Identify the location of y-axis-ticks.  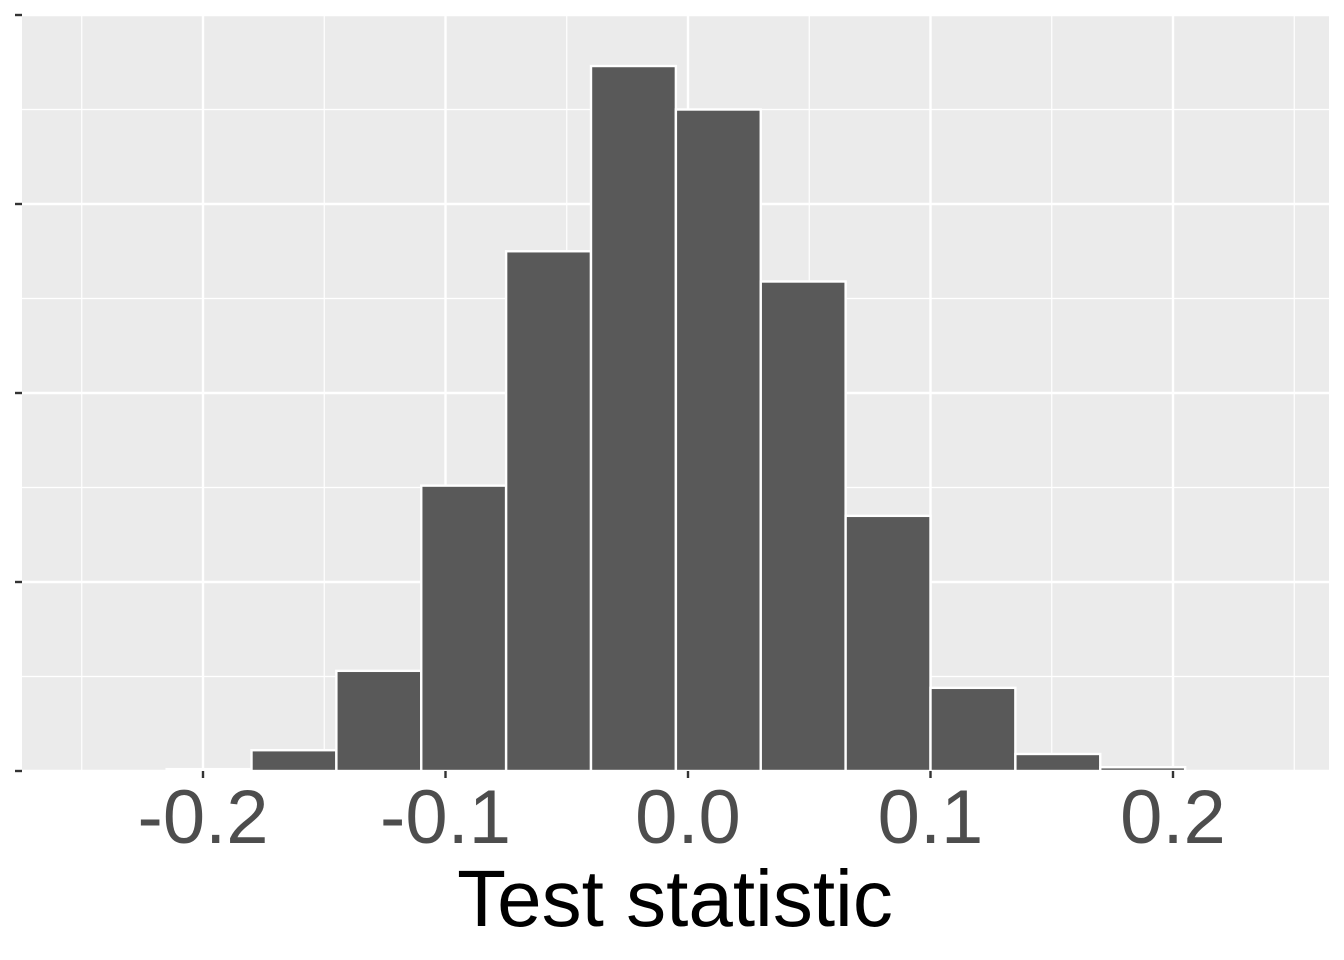
(18, 393).